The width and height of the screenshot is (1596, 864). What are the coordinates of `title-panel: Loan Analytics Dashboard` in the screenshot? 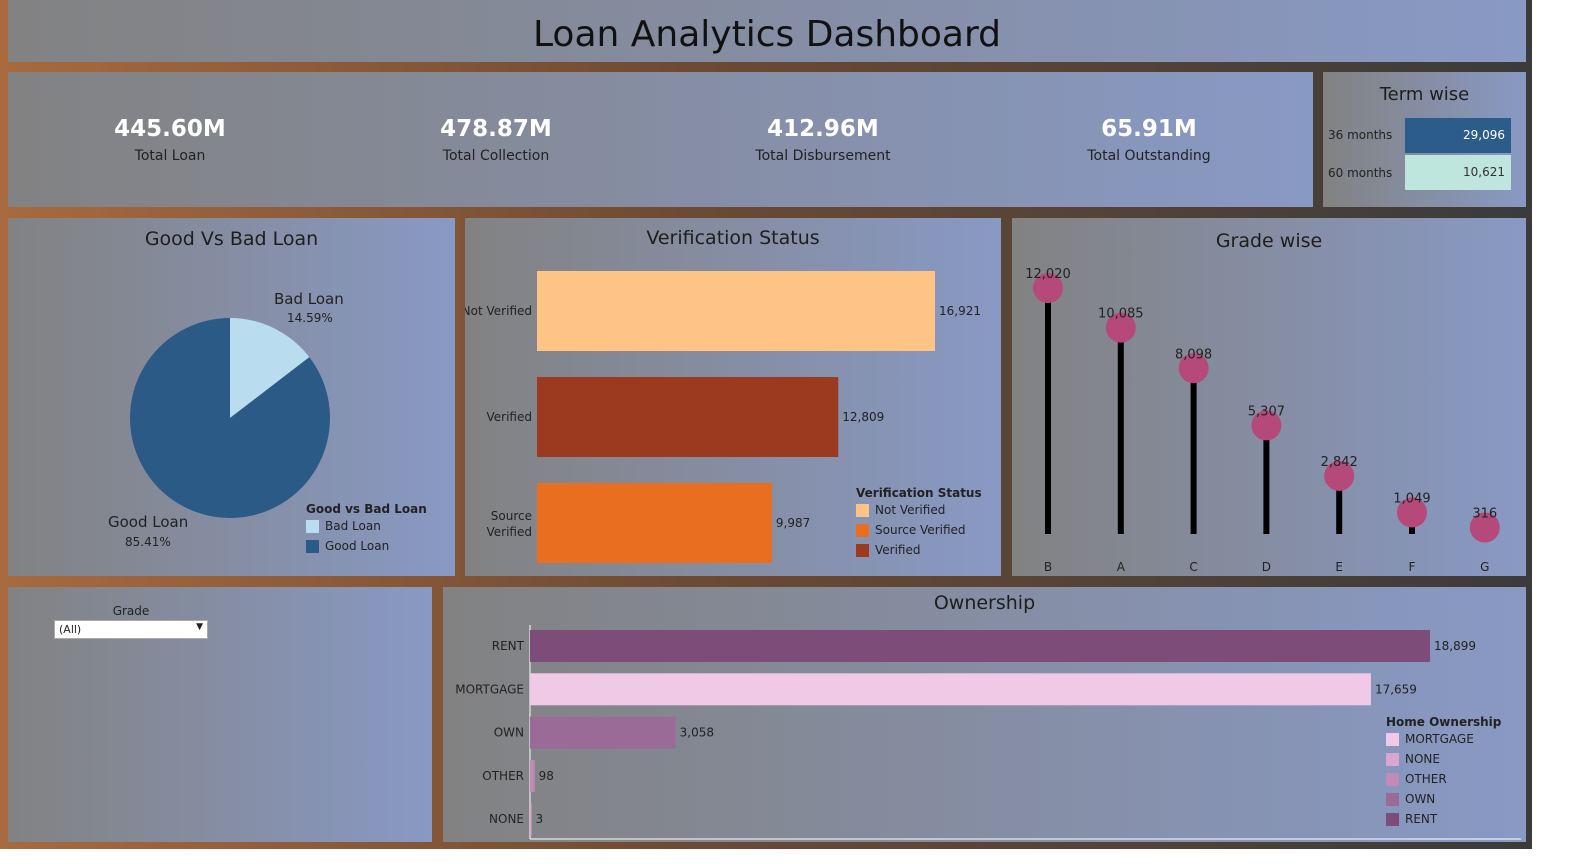 It's located at (767, 31).